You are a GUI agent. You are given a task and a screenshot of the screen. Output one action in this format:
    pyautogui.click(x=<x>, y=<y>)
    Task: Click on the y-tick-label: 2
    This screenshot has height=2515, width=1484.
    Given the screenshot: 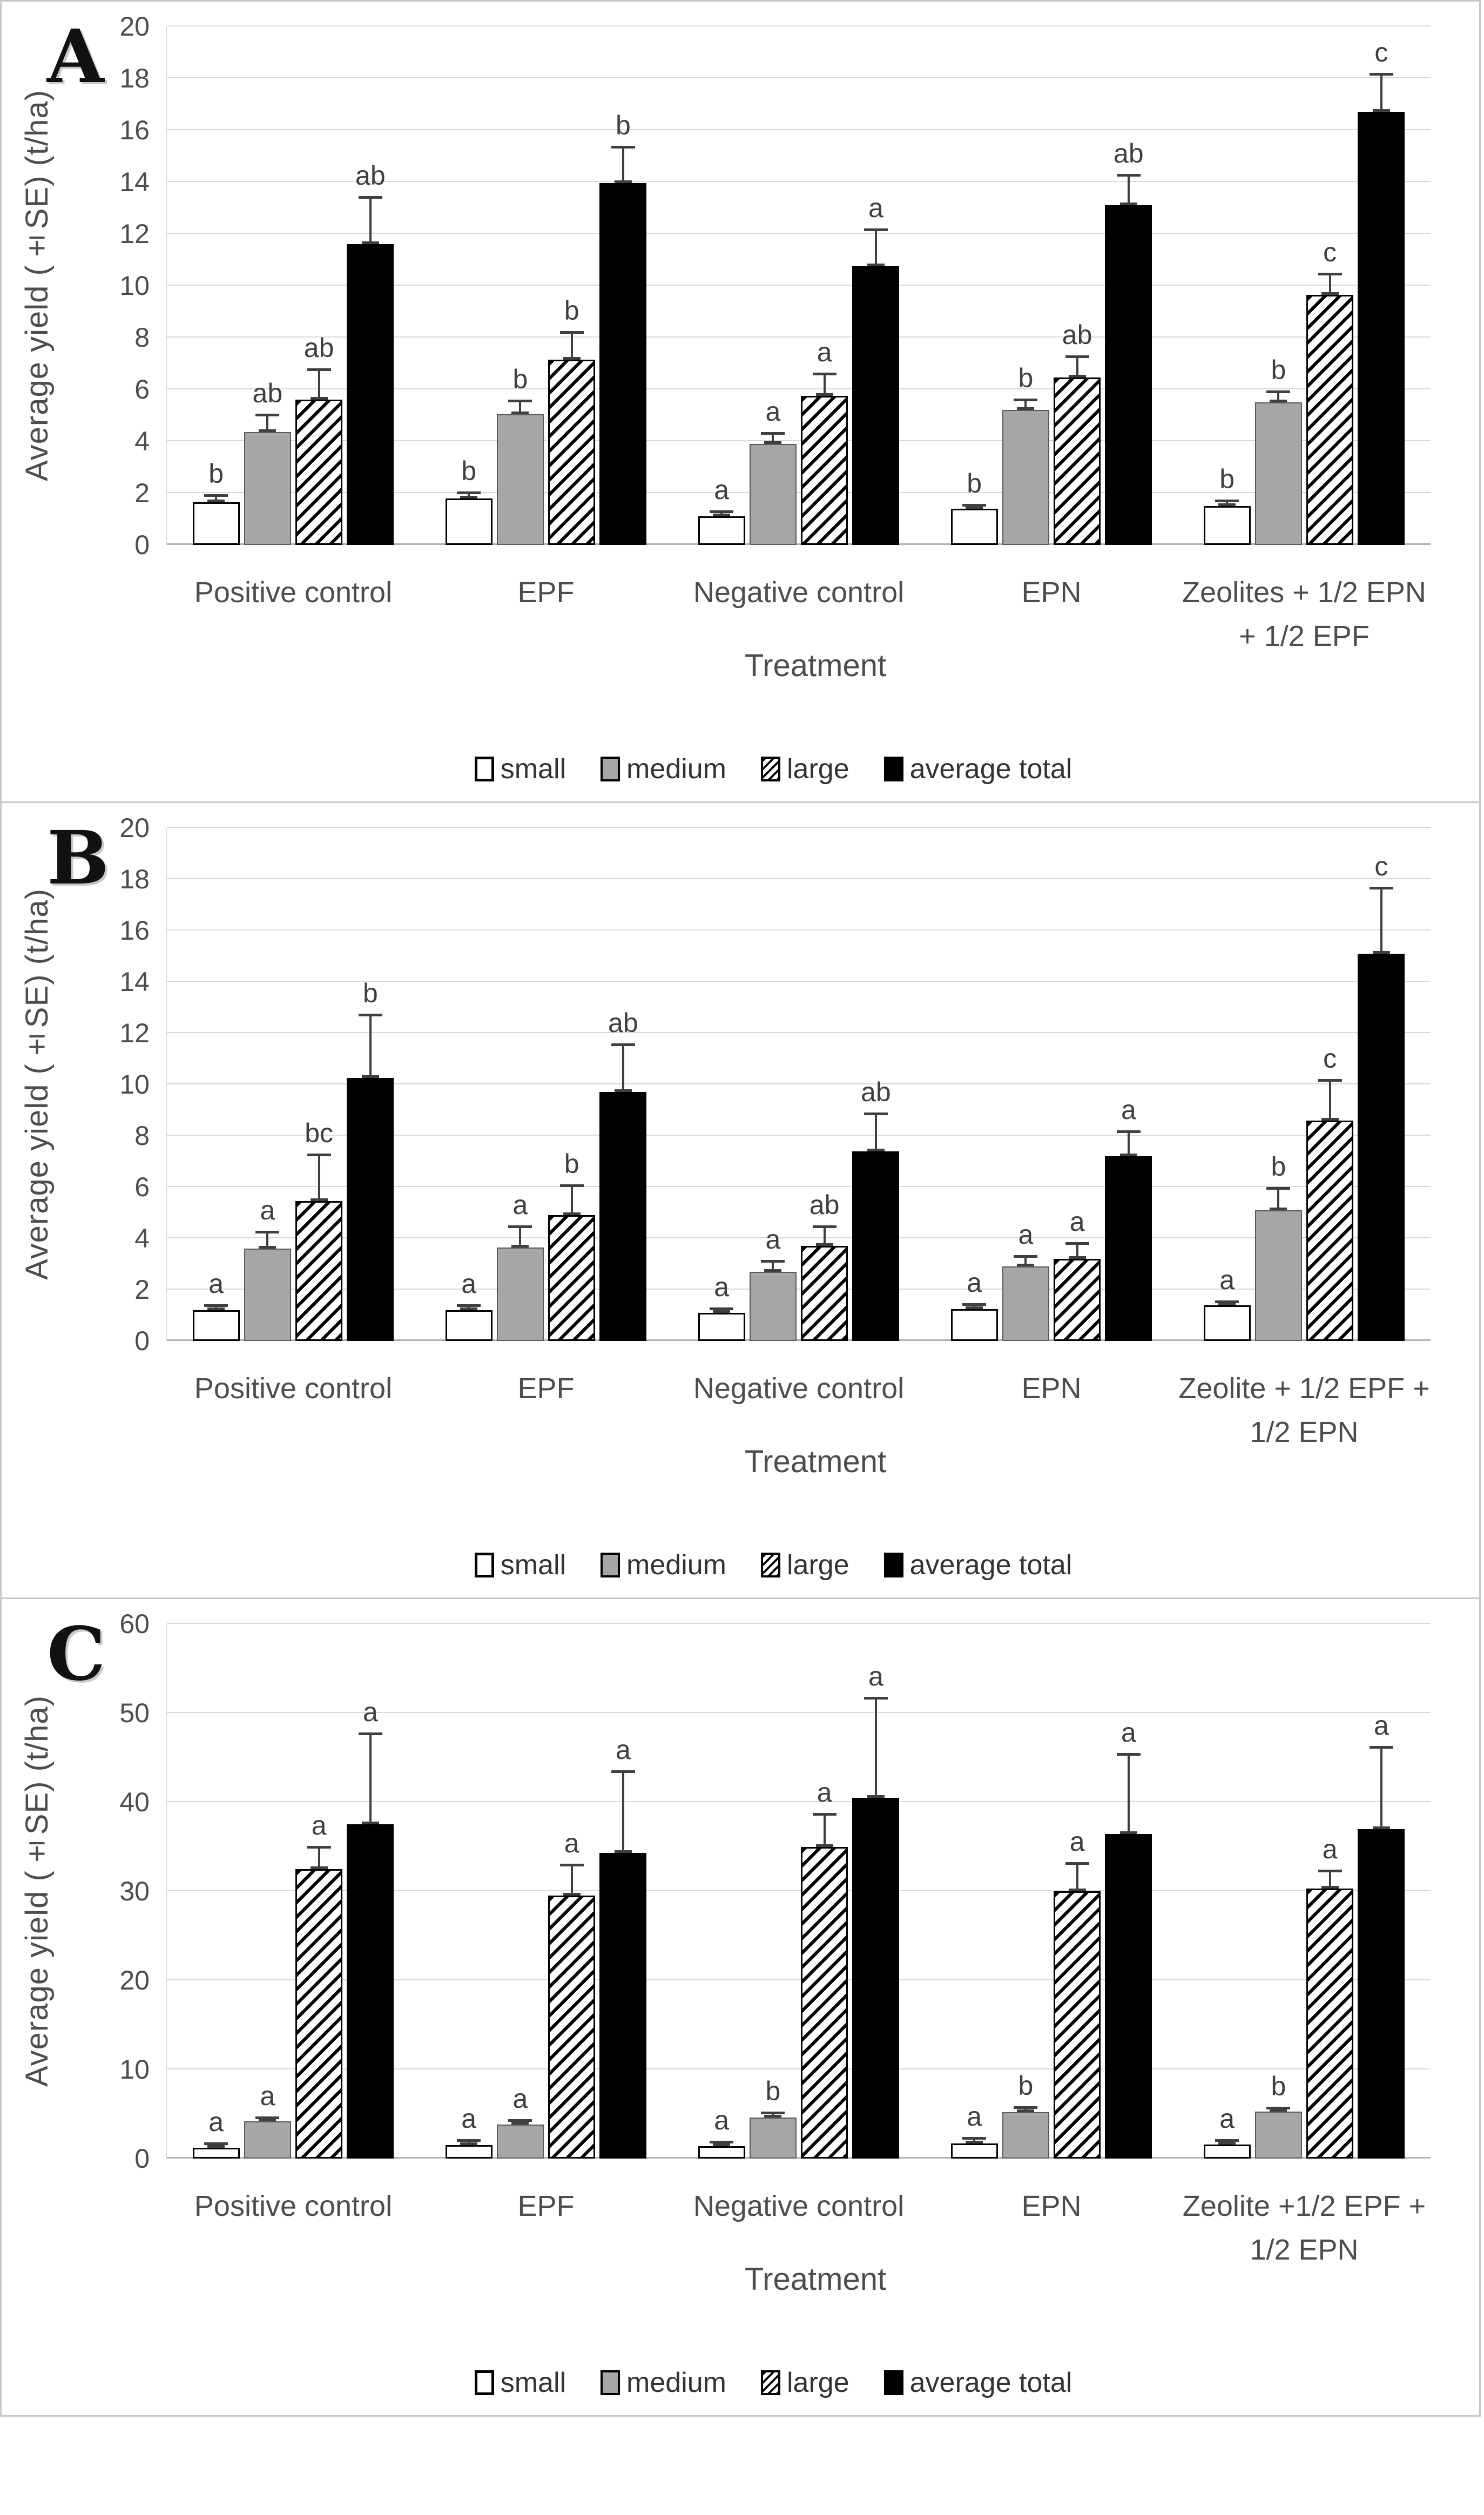 What is the action you would take?
    pyautogui.click(x=142, y=1290)
    